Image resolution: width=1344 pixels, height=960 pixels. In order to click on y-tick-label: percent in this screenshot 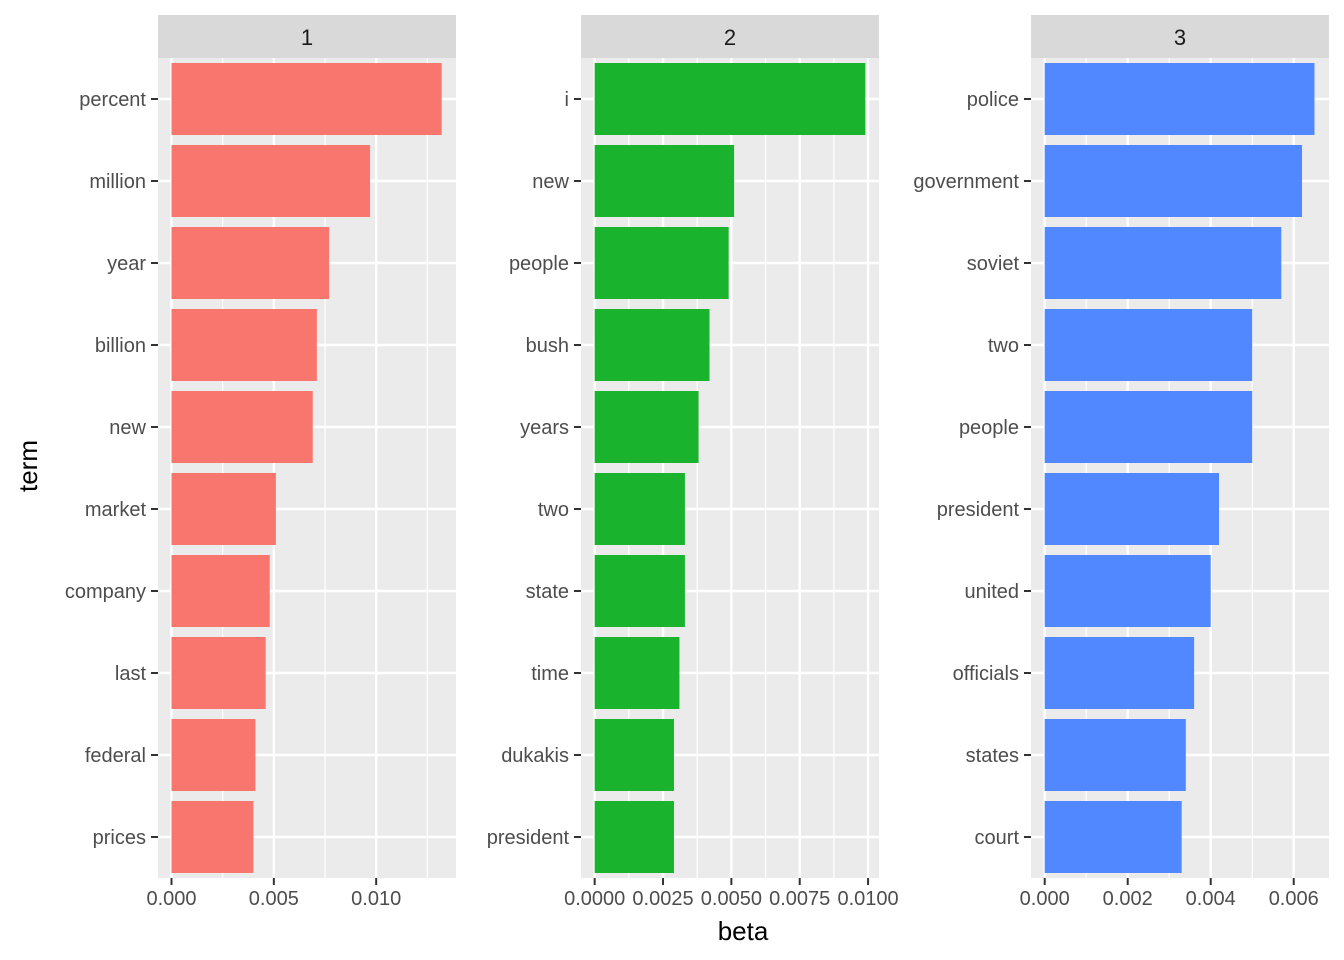, I will do `click(112, 100)`.